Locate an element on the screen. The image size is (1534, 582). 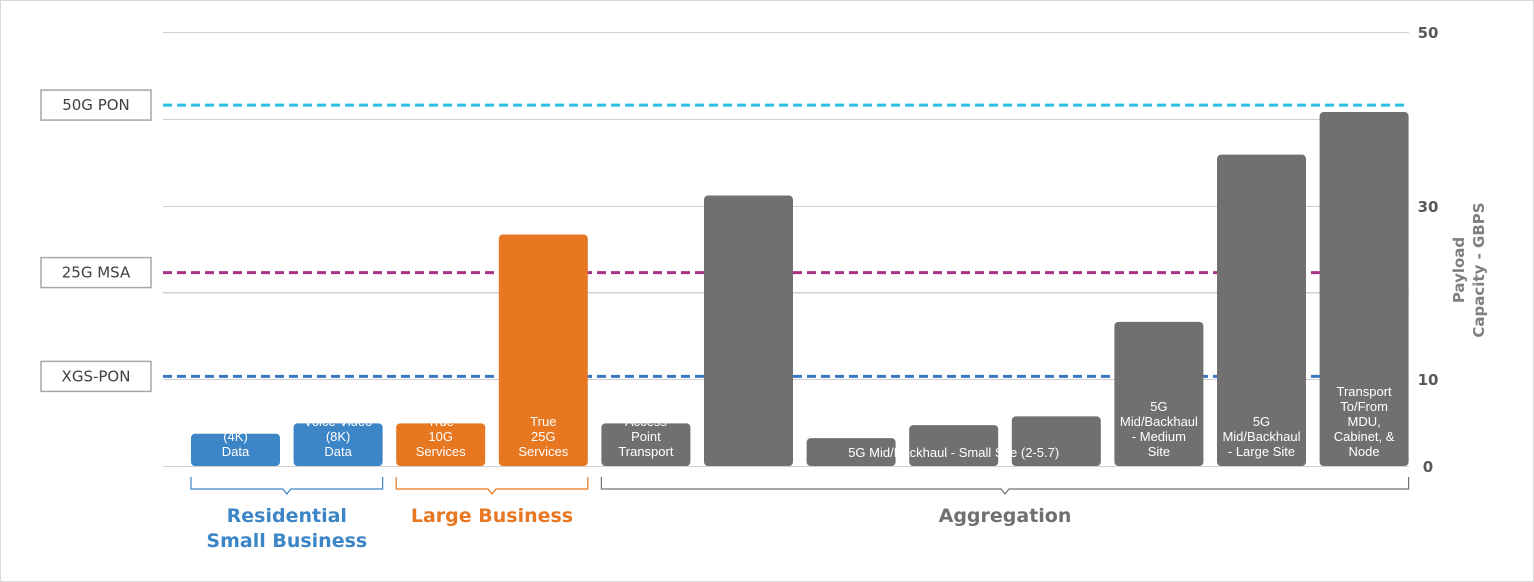
bar-label: - Large Site is located at coordinates (1261, 451).